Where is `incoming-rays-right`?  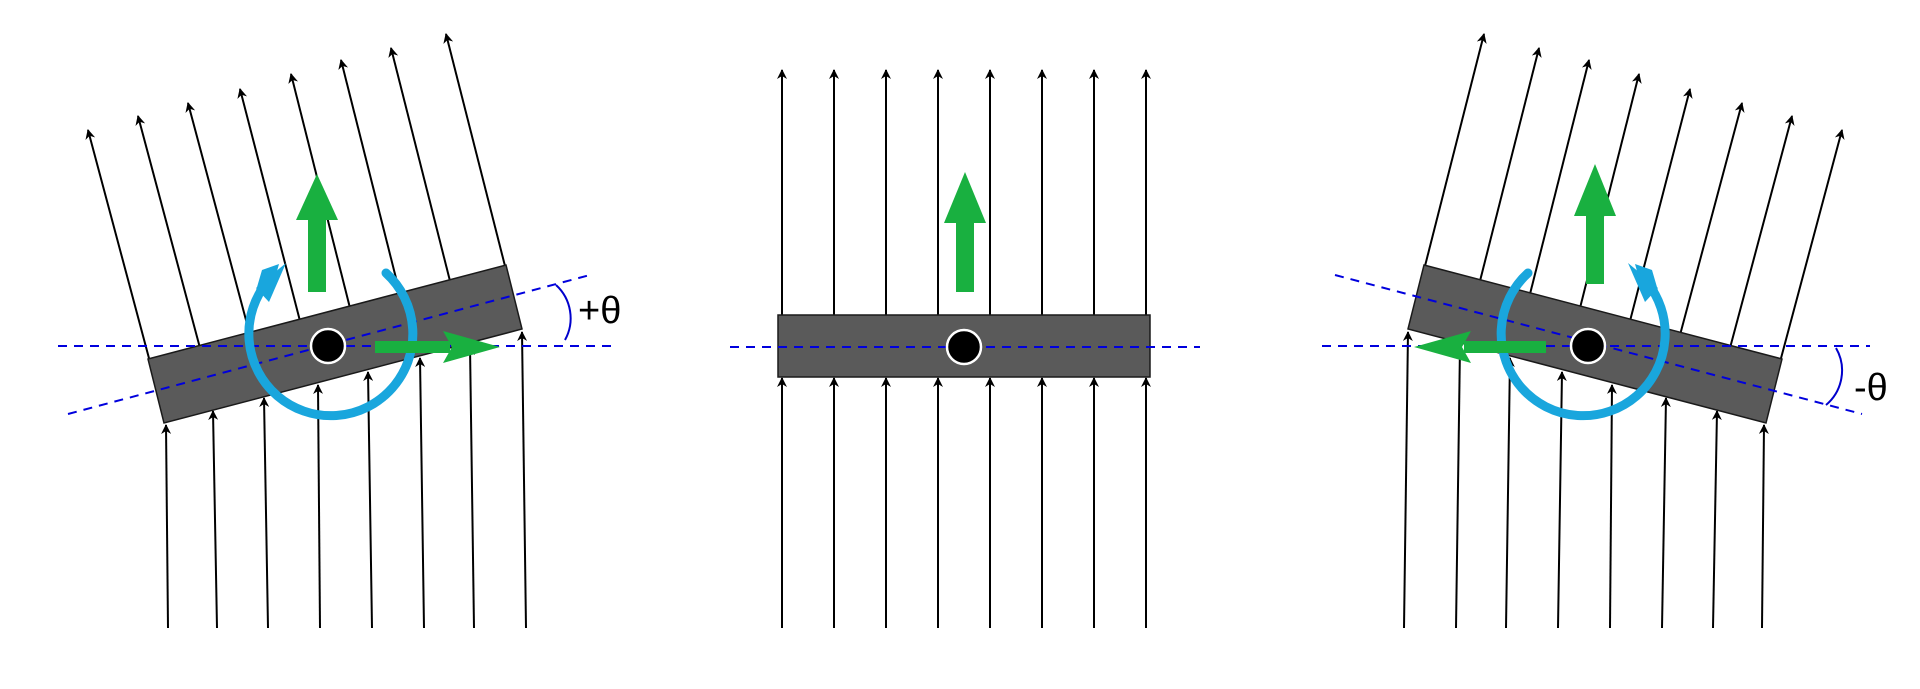
incoming-rays-right is located at coordinates (1585, 480).